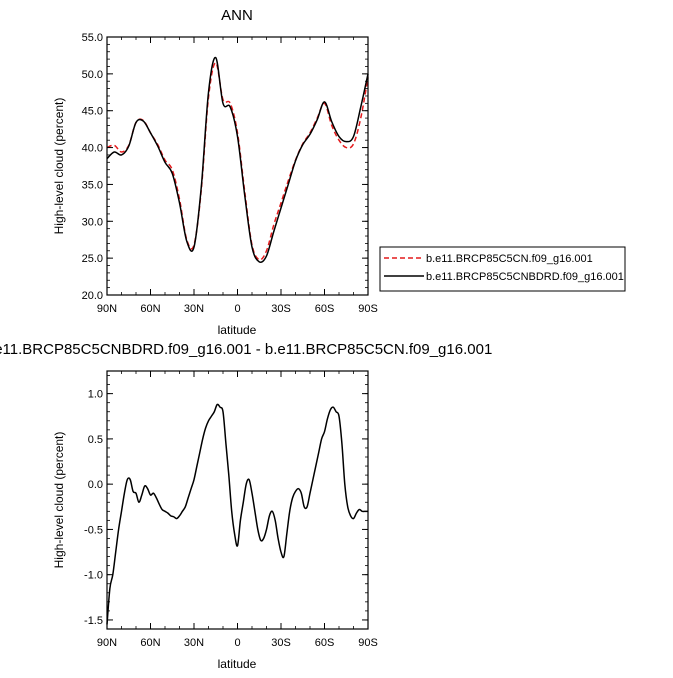 The width and height of the screenshot is (673, 678). I want to click on top-y-tick-label: 20.0, so click(92, 296).